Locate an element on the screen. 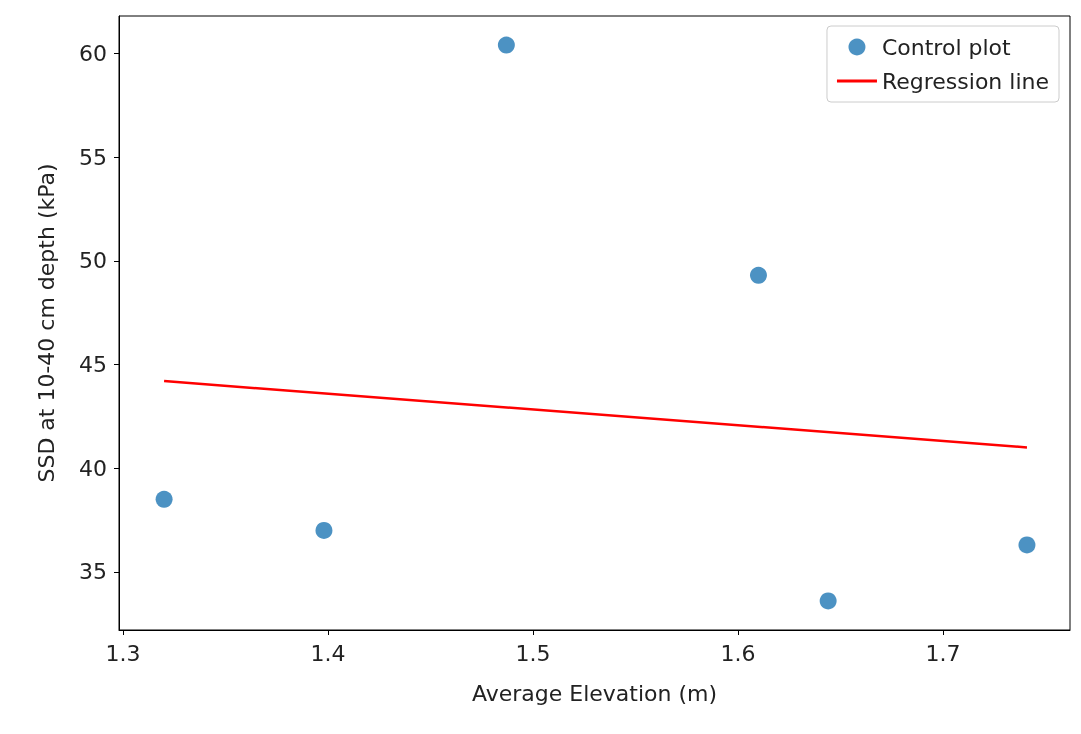 The height and width of the screenshot is (734, 1081). x-tick-label: 1.3 is located at coordinates (123, 653).